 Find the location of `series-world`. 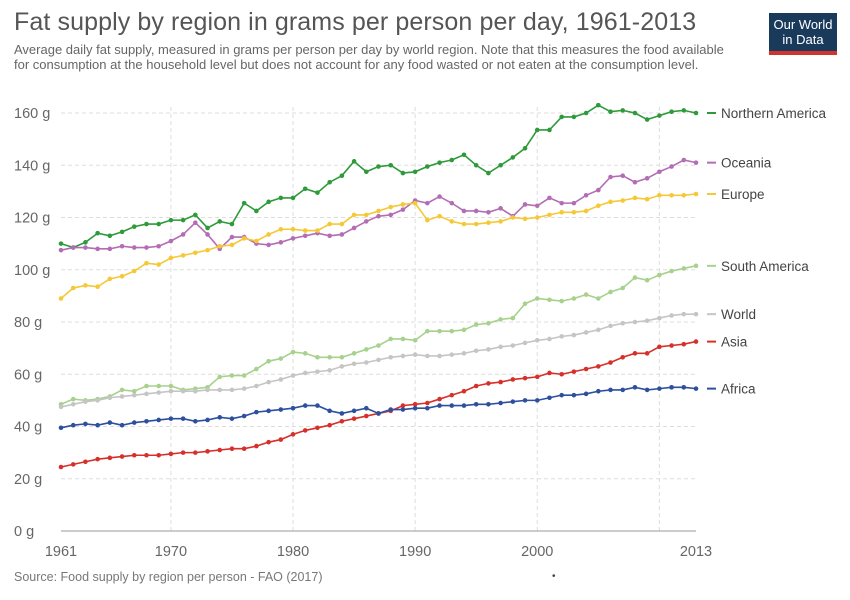

series-world is located at coordinates (378, 360).